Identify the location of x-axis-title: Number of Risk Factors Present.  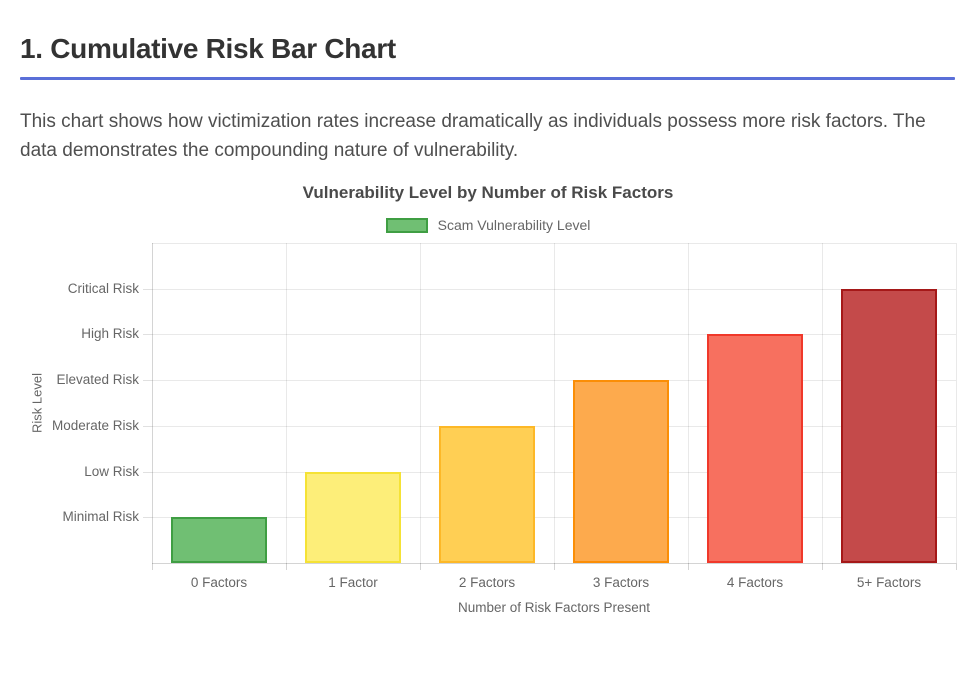
(554, 607).